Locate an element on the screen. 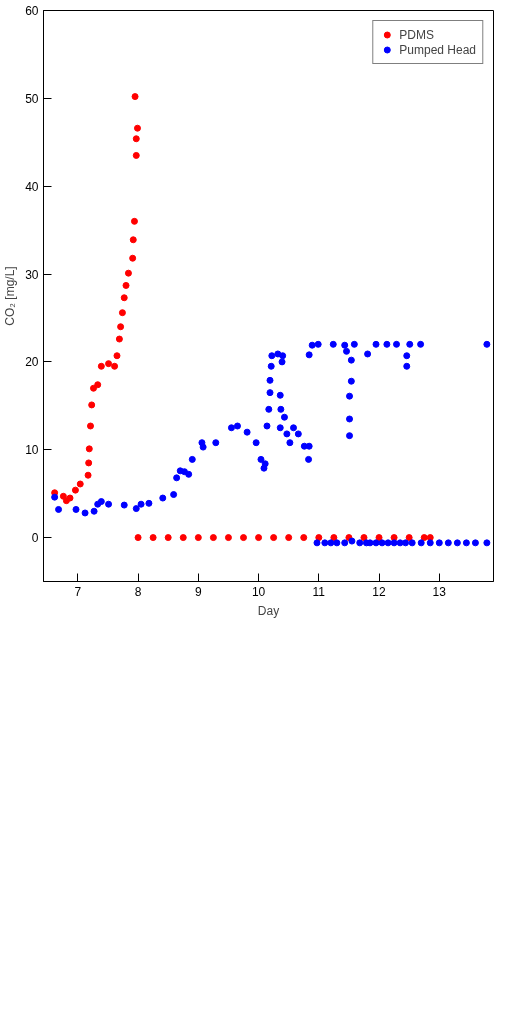 The height and width of the screenshot is (1015, 508). y-axis-title: CO₂ [mg/L] is located at coordinates (10, 296).